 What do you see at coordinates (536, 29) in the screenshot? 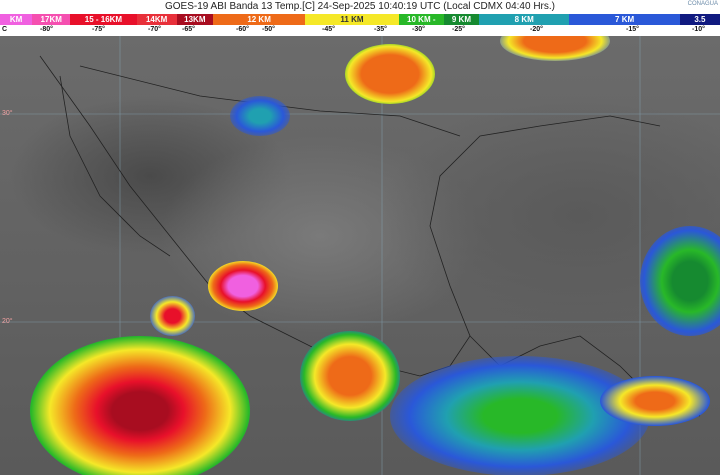
I see `temperature-tick: -20°` at bounding box center [536, 29].